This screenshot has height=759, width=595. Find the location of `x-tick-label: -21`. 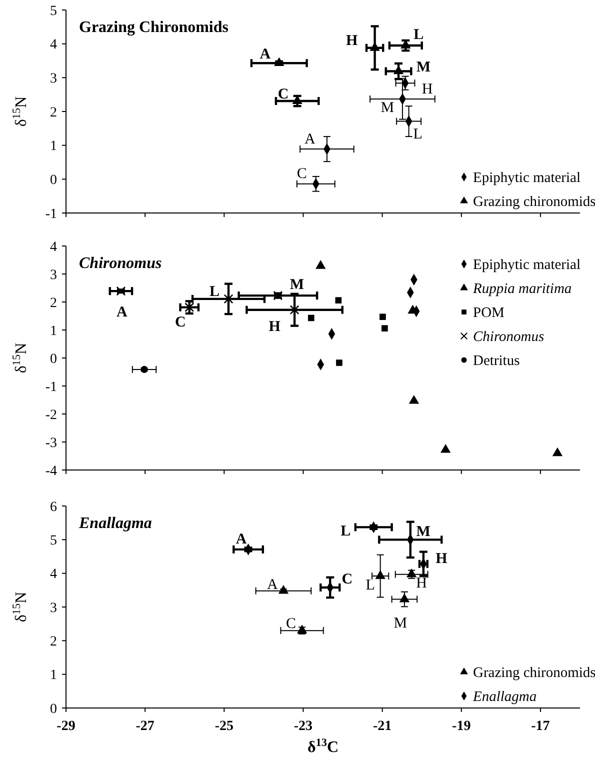

x-tick-label: -21 is located at coordinates (382, 726).